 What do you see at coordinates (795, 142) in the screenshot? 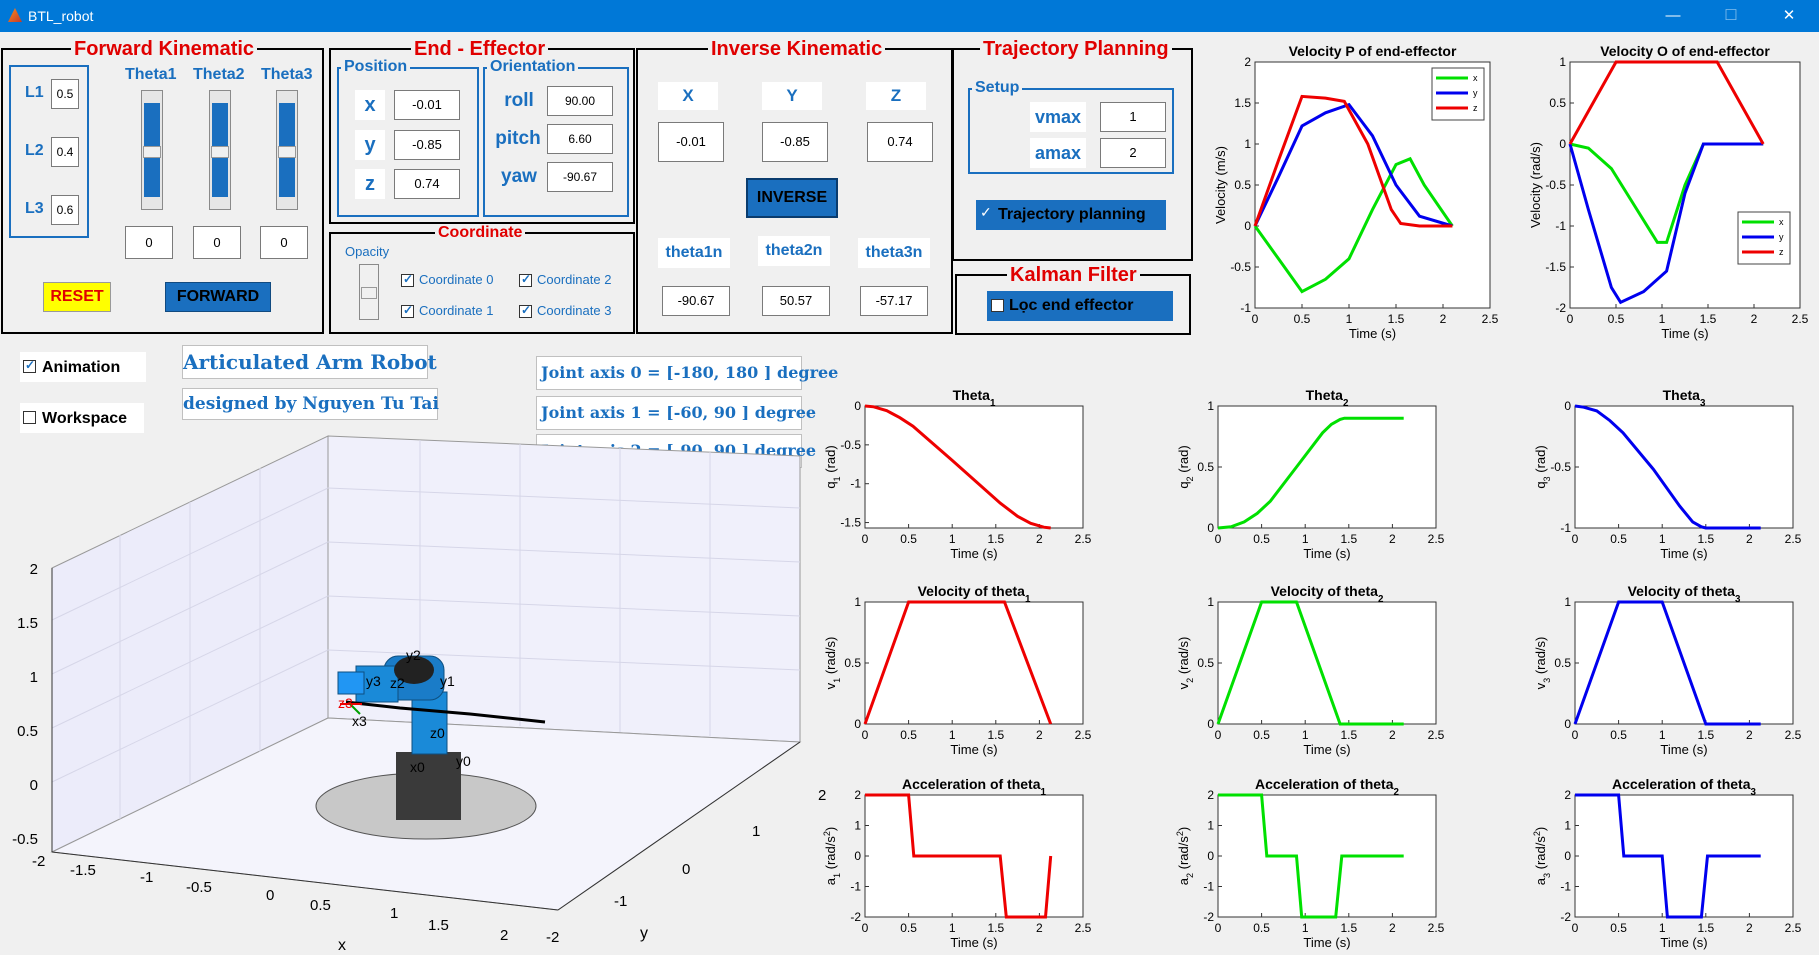
I see `ik-y-input: -0.85` at bounding box center [795, 142].